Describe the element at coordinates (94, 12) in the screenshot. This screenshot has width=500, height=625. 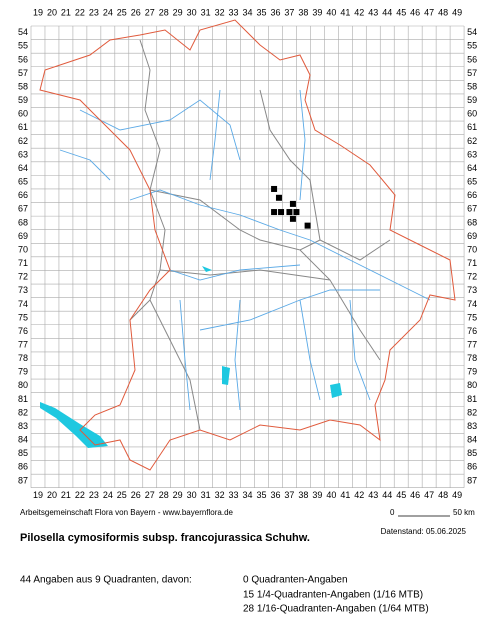
I see `column-label: 23` at that location.